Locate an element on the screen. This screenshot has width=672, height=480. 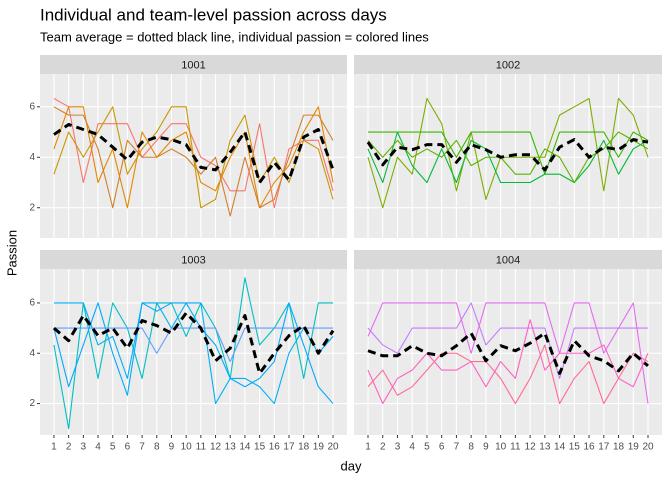
facet-label: 1001 is located at coordinates (193, 65).